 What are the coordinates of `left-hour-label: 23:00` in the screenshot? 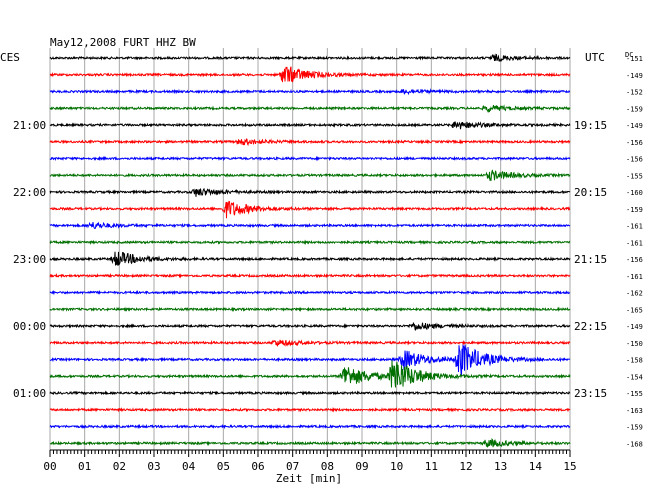 It's located at (29, 259).